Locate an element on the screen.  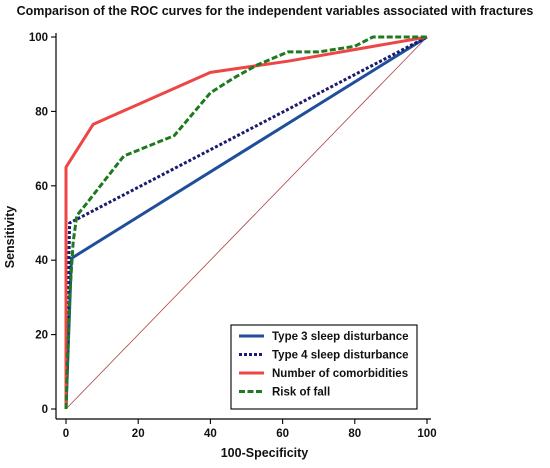
x-axis-title: 100-Specificity is located at coordinates (265, 453).